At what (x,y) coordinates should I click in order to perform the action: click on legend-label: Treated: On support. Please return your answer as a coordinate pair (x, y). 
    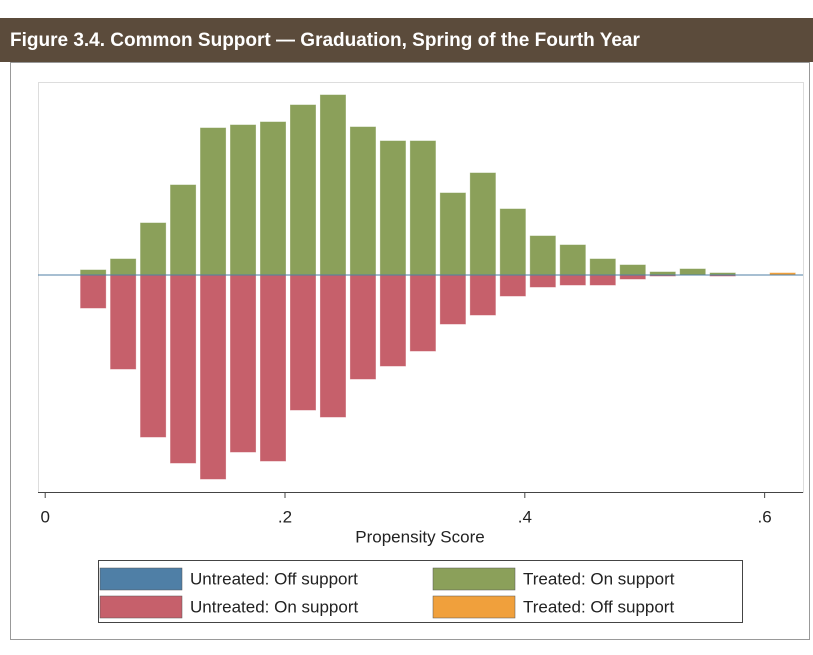
    Looking at the image, I should click on (599, 578).